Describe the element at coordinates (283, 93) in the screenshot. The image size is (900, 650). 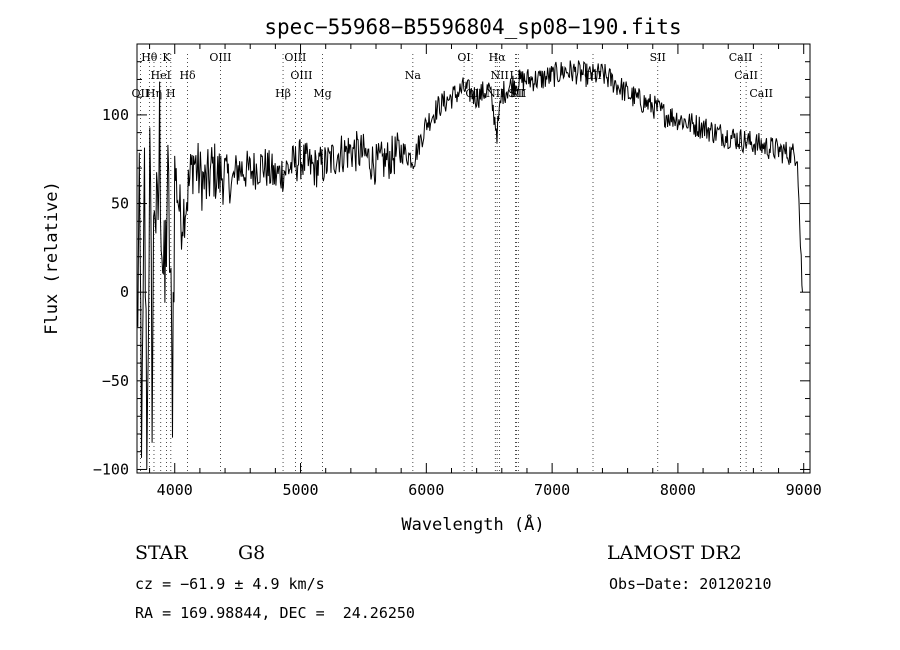
I see `line-marker-label: Hβ` at that location.